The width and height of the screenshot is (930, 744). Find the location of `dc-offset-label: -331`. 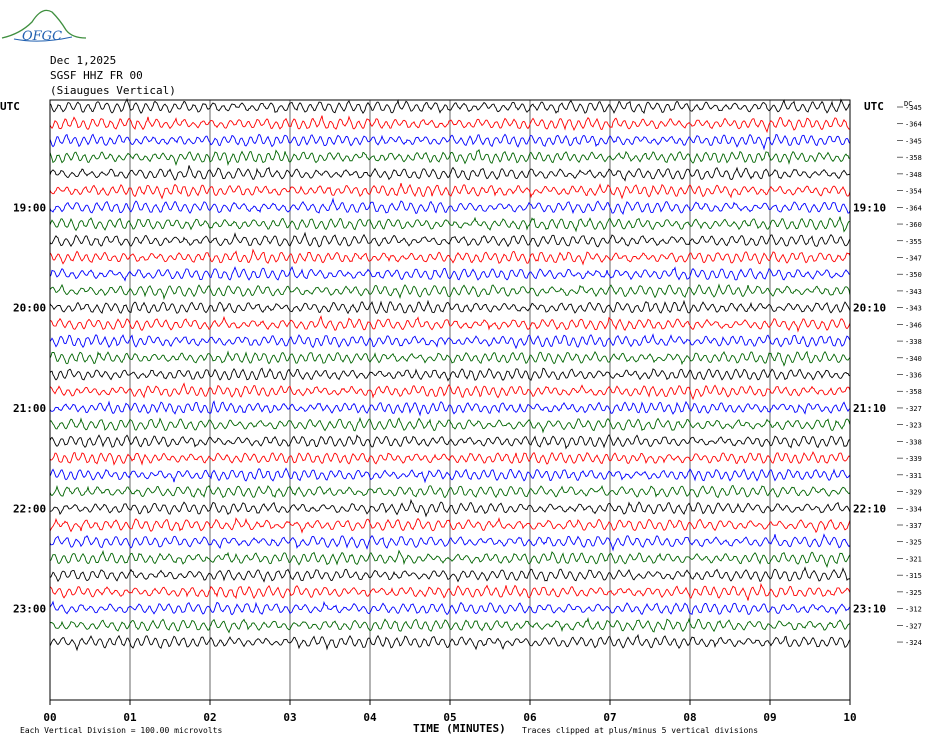

dc-offset-label: -331 is located at coordinates (913, 476).